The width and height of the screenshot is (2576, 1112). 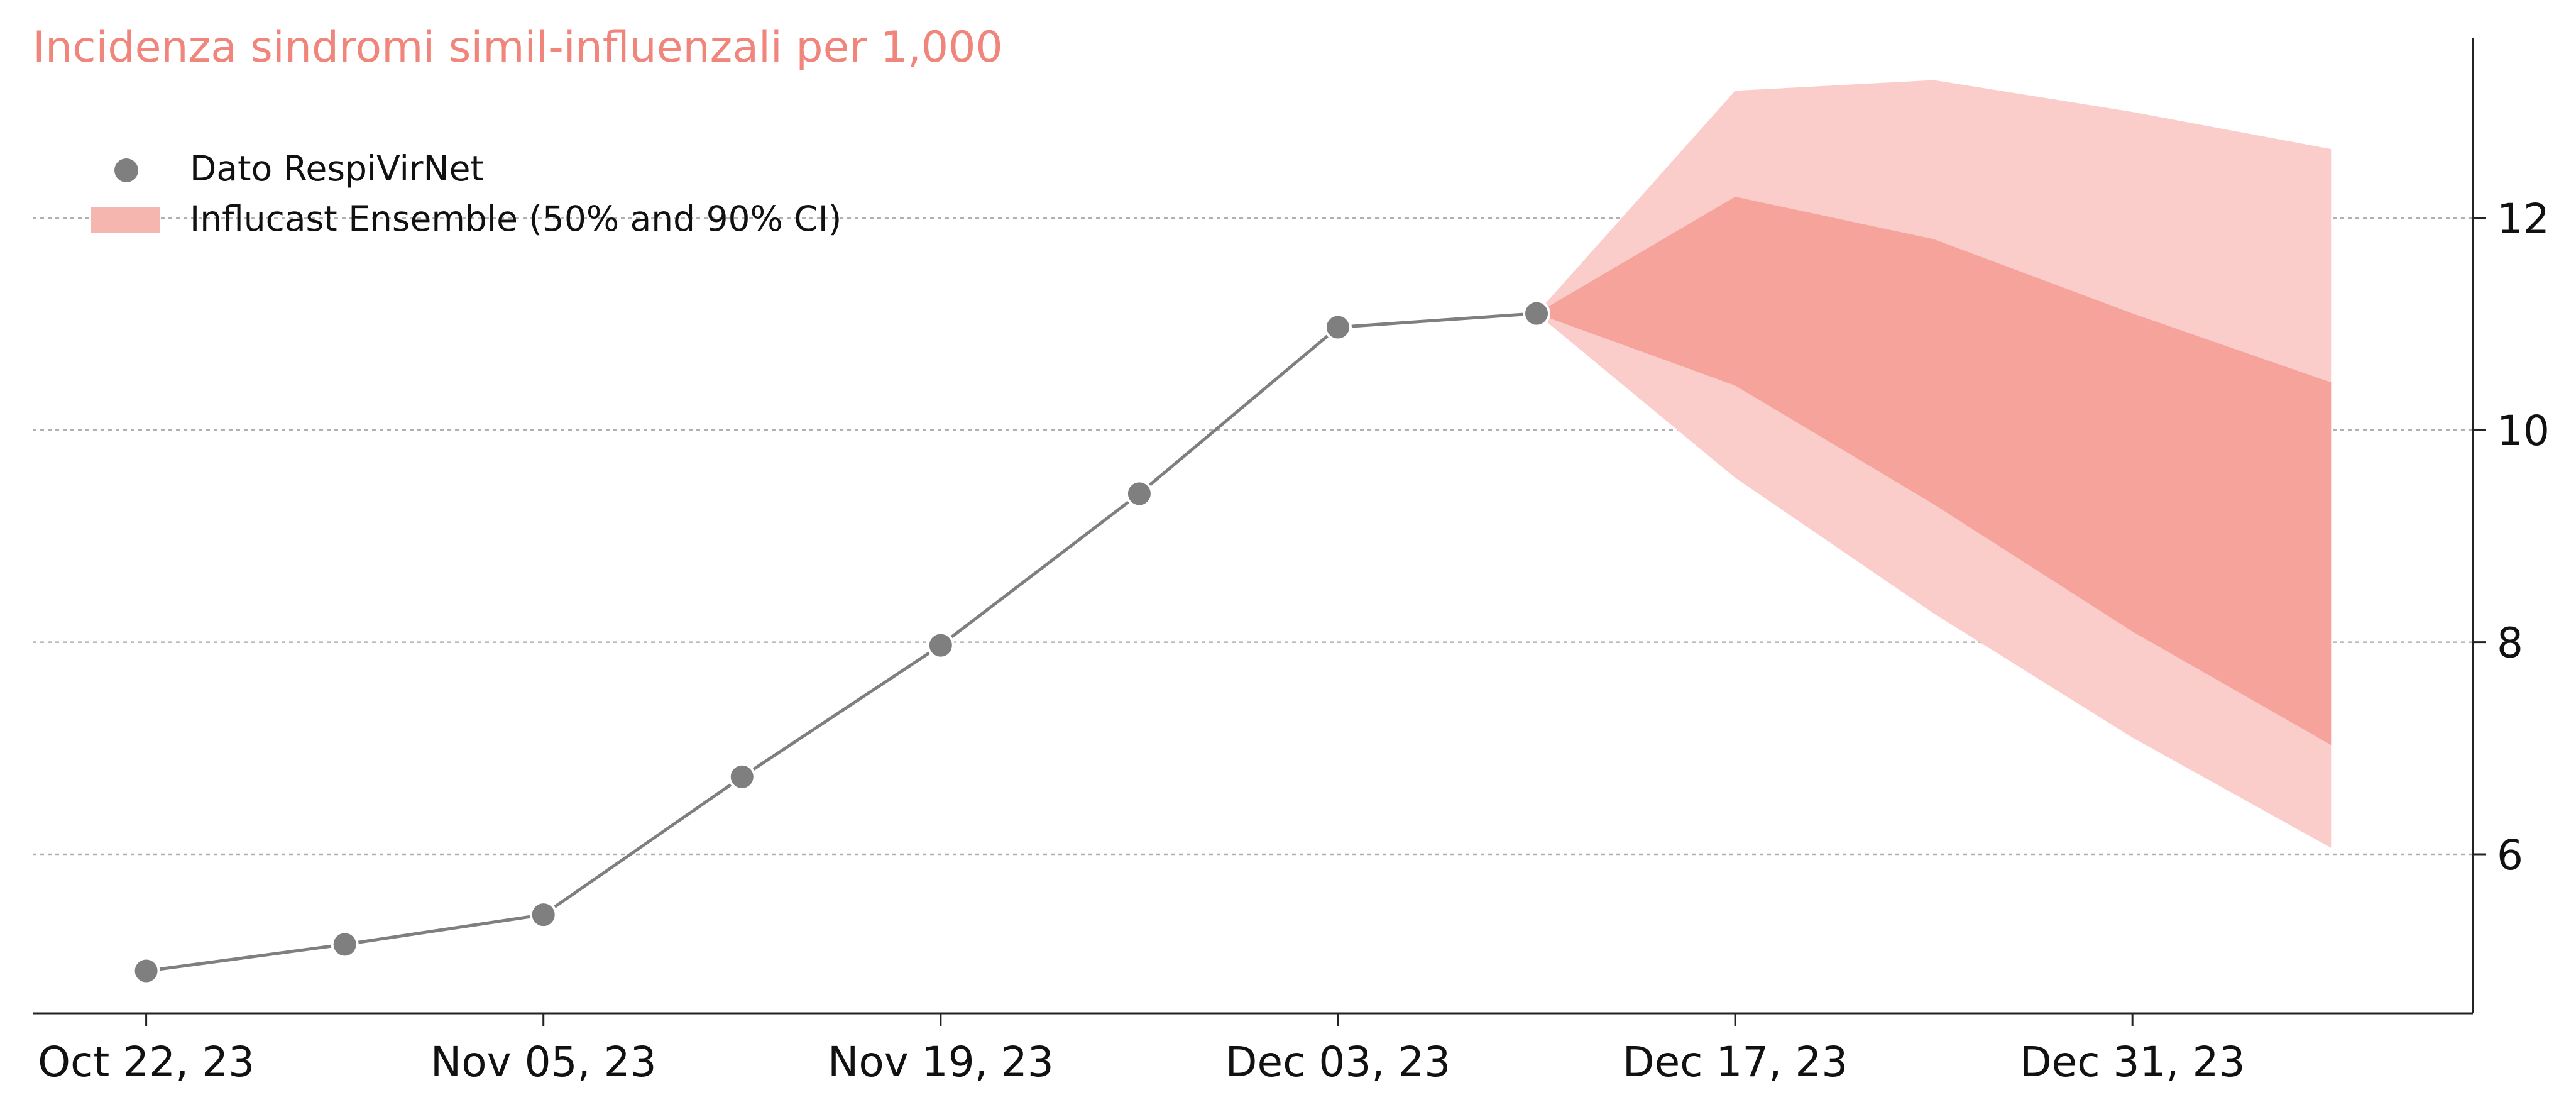 I want to click on legend-swatch-forecast, so click(x=125, y=220).